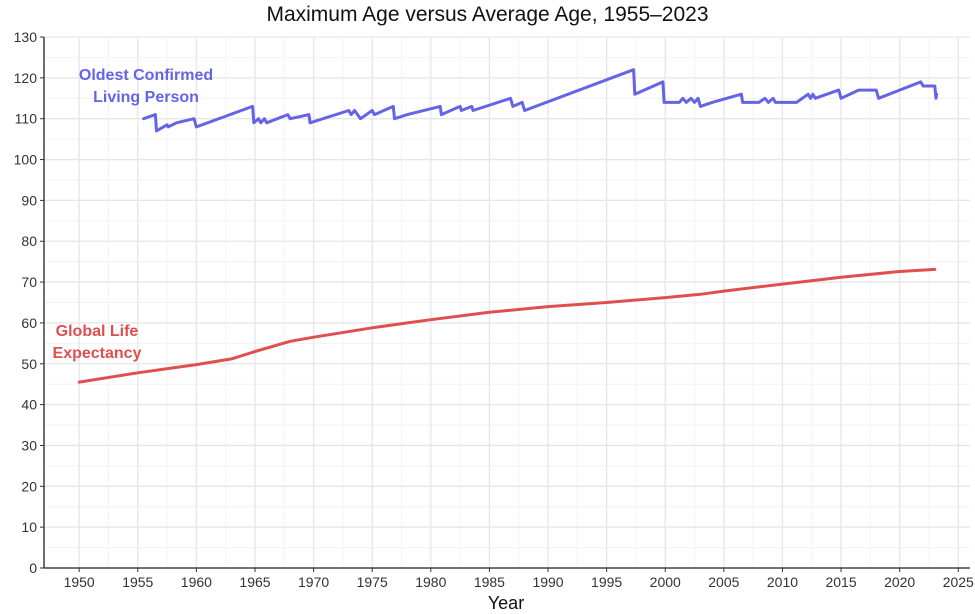 The width and height of the screenshot is (975, 614). I want to click on x-tick-label: 2015, so click(840, 582).